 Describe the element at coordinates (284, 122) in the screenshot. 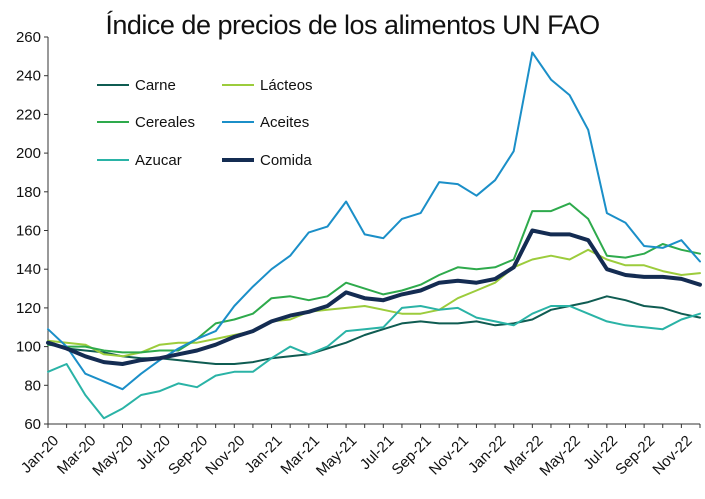

I see `legend-label: Aceites` at that location.